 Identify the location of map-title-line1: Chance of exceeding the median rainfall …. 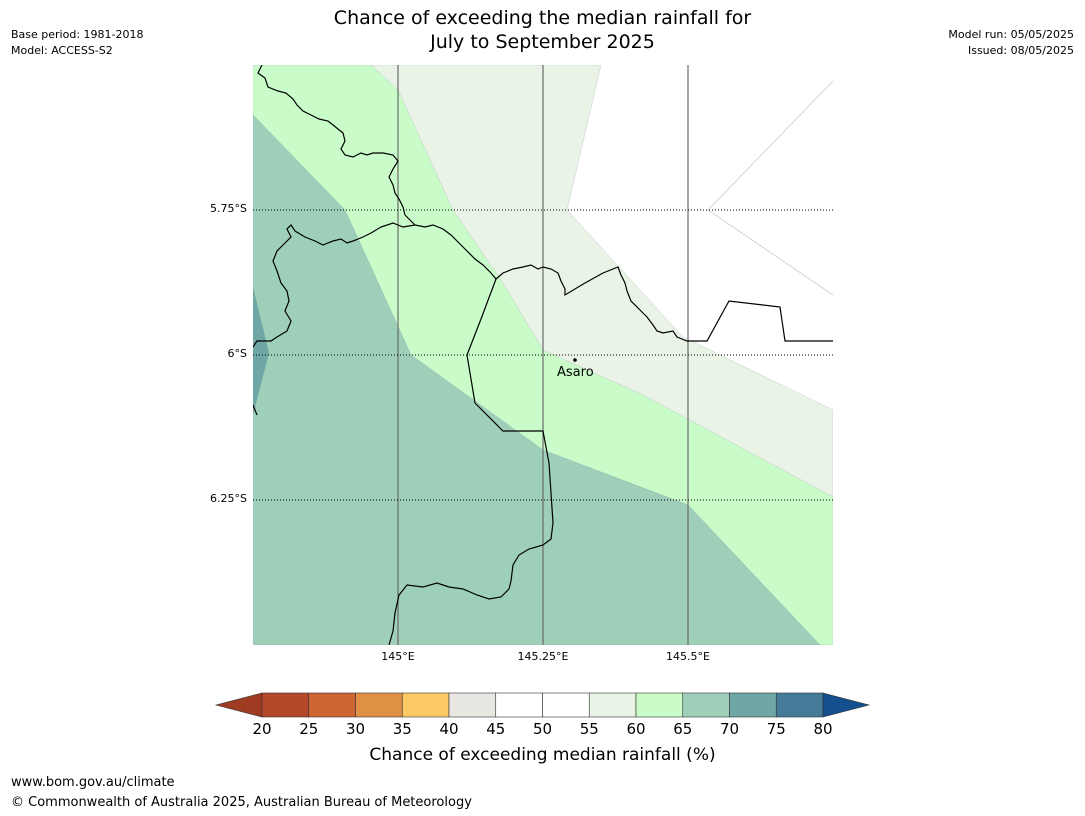
(542, 18).